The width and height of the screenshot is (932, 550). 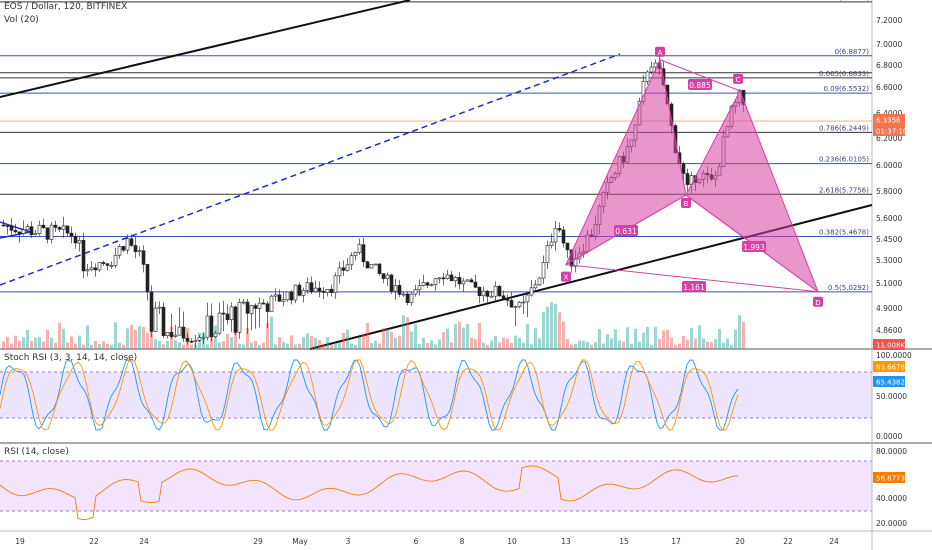 What do you see at coordinates (891, 523) in the screenshot?
I see `rsi-tick-2: 20.0000` at bounding box center [891, 523].